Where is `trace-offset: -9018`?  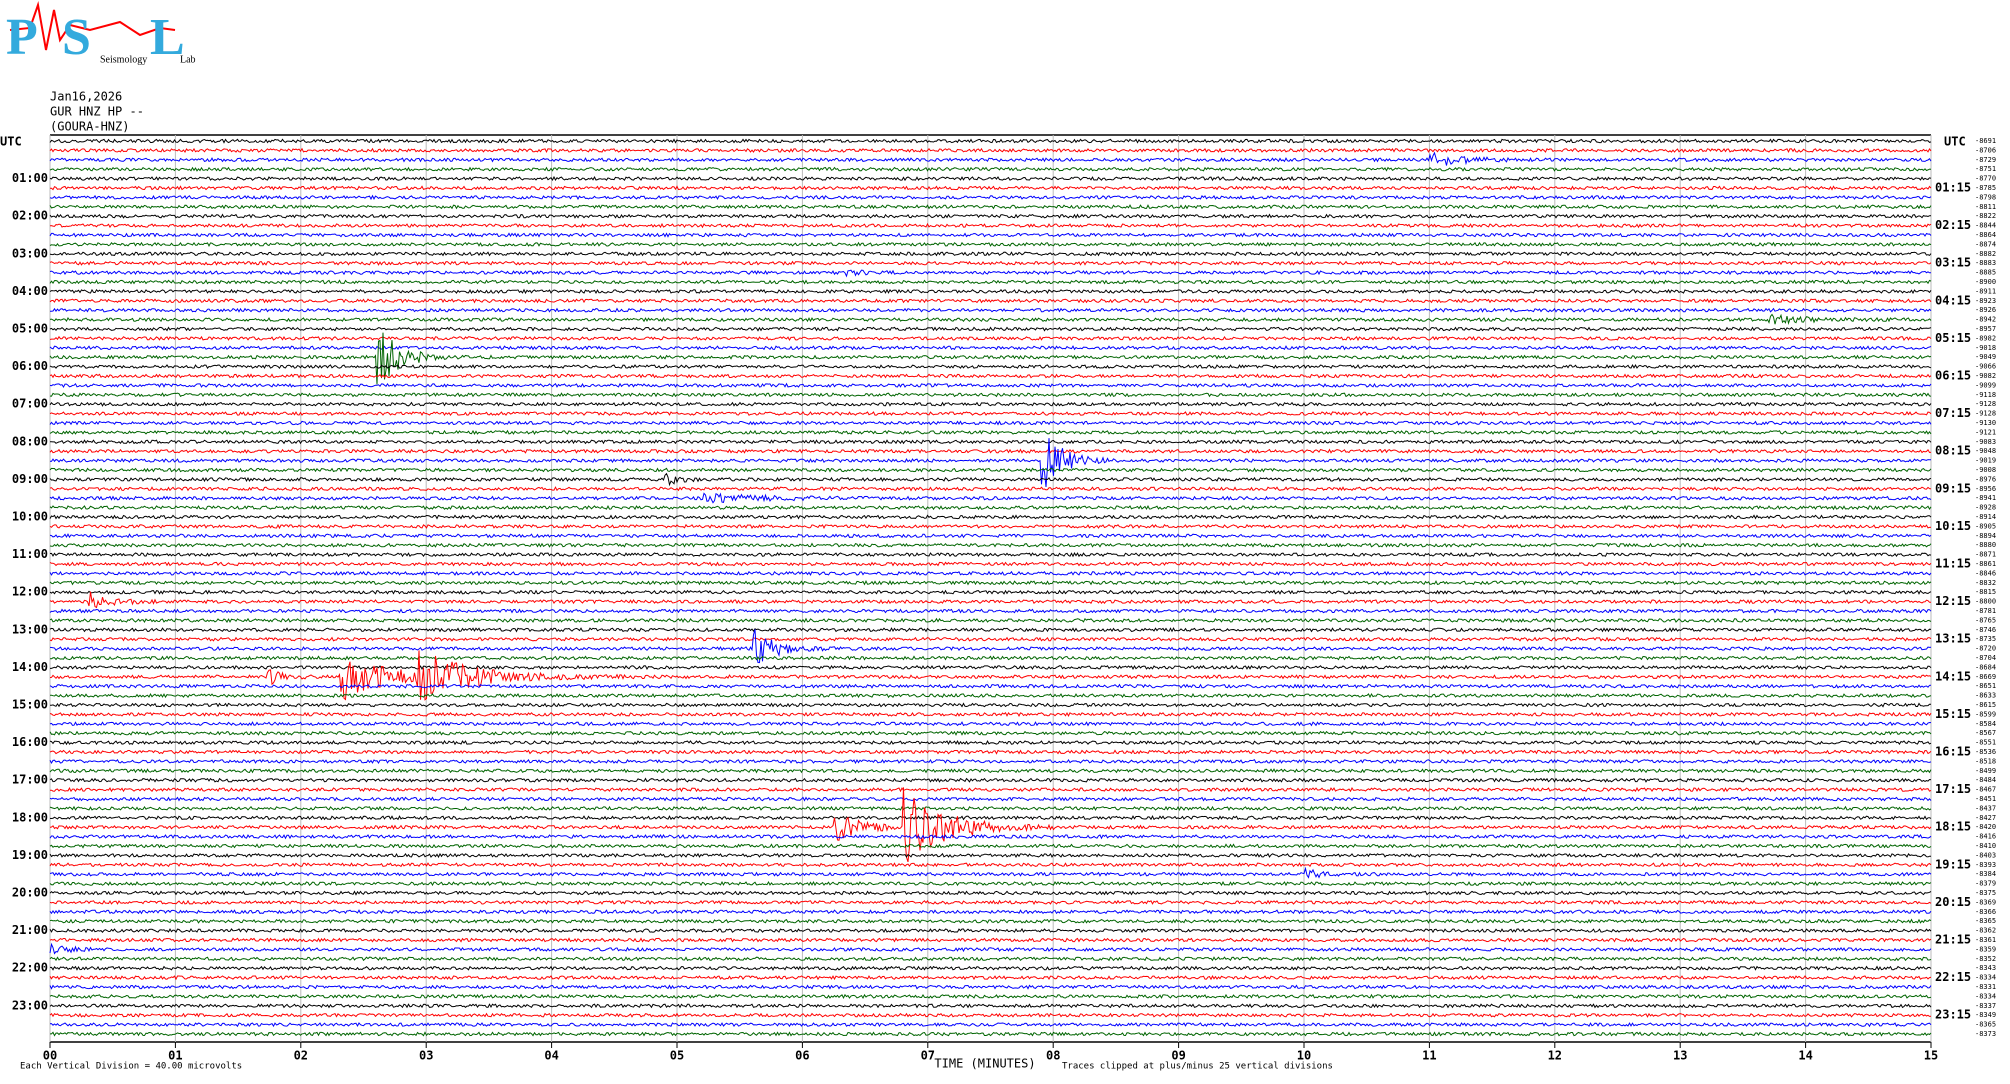
trace-offset: -9018 is located at coordinates (1985, 348).